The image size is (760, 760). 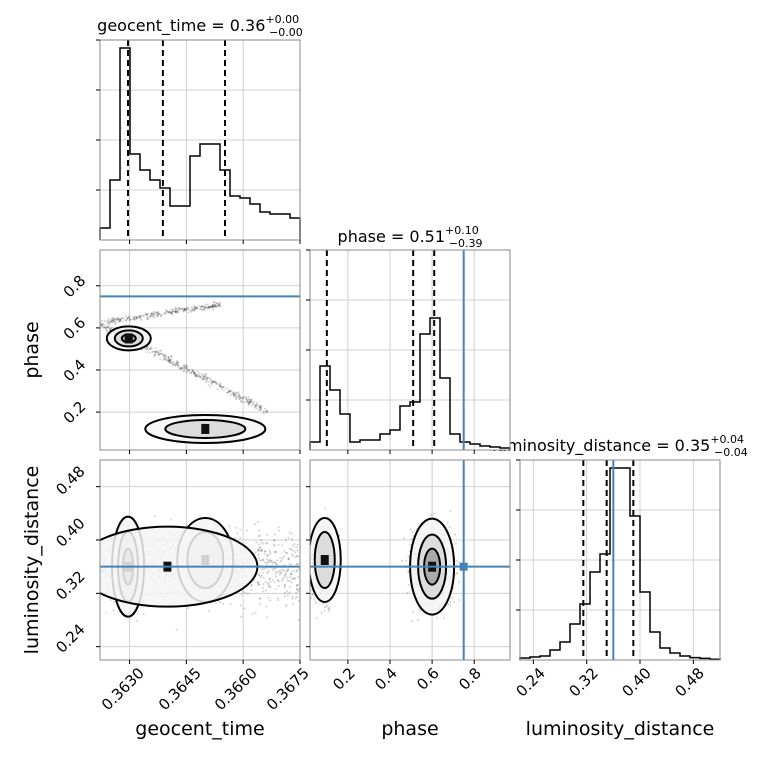 What do you see at coordinates (463, 566) in the screenshot?
I see `truth-marker` at bounding box center [463, 566].